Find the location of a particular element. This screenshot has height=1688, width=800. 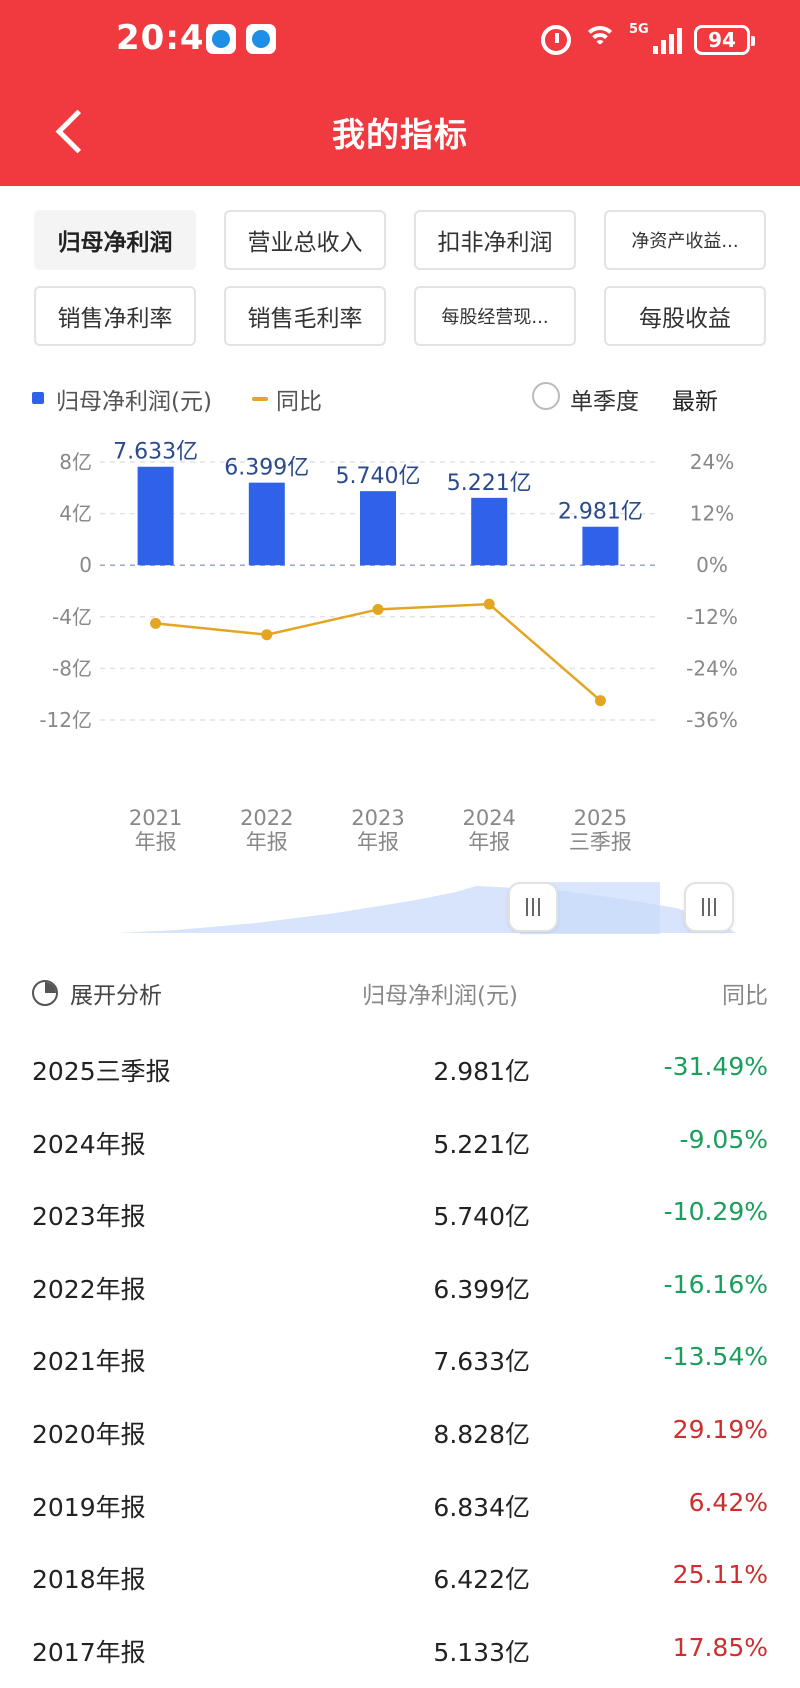

column-header-yoy: 同比 is located at coordinates (745, 996).